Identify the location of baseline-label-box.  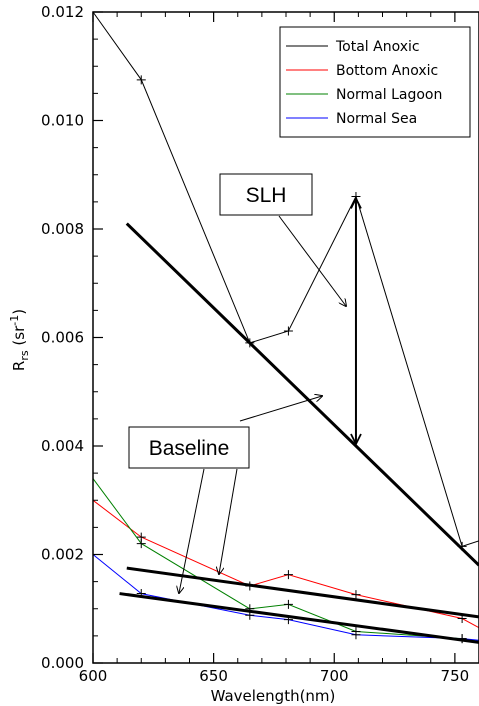
(189, 447).